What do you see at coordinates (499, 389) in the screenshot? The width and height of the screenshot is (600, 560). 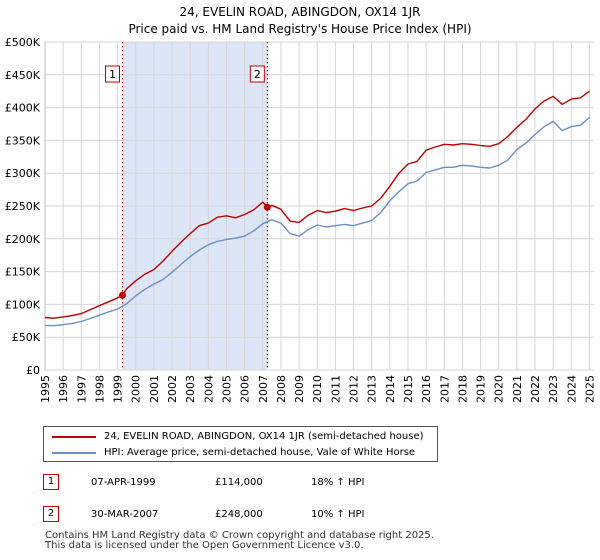 I see `x-tick-label: 2020` at bounding box center [499, 389].